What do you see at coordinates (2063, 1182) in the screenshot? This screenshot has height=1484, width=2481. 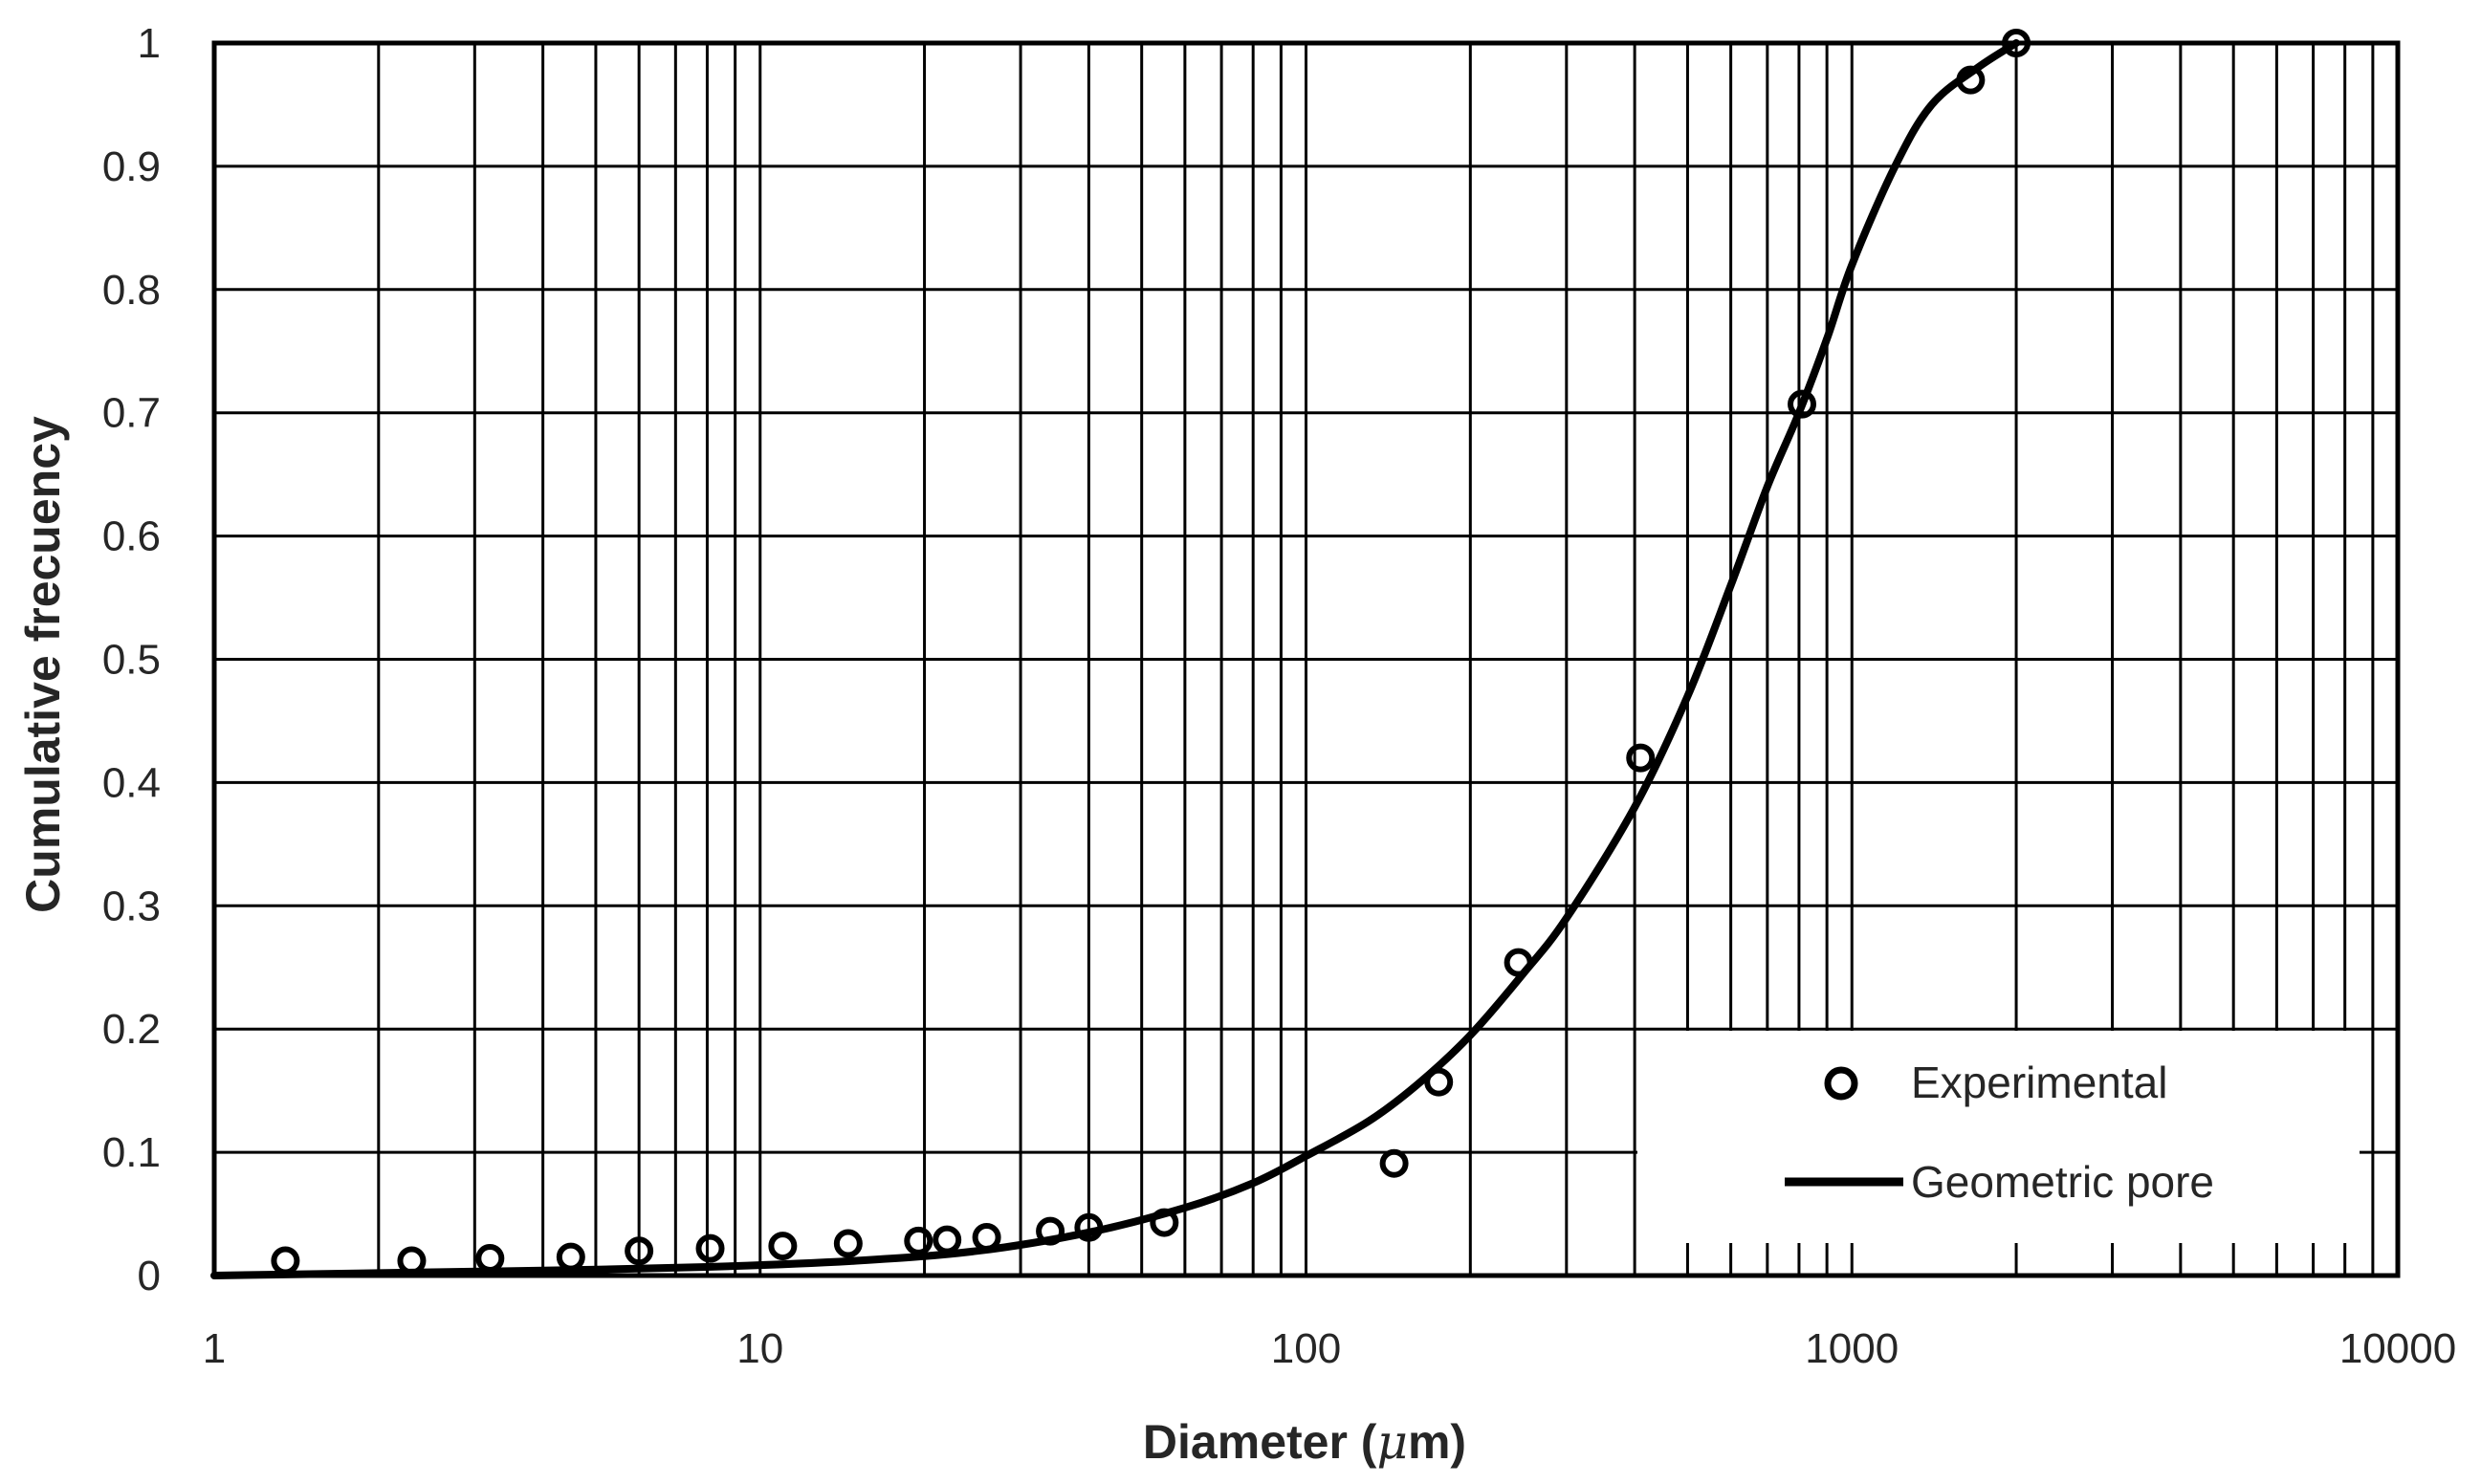 I see `legend-label-geometric-pore: Geometric pore` at bounding box center [2063, 1182].